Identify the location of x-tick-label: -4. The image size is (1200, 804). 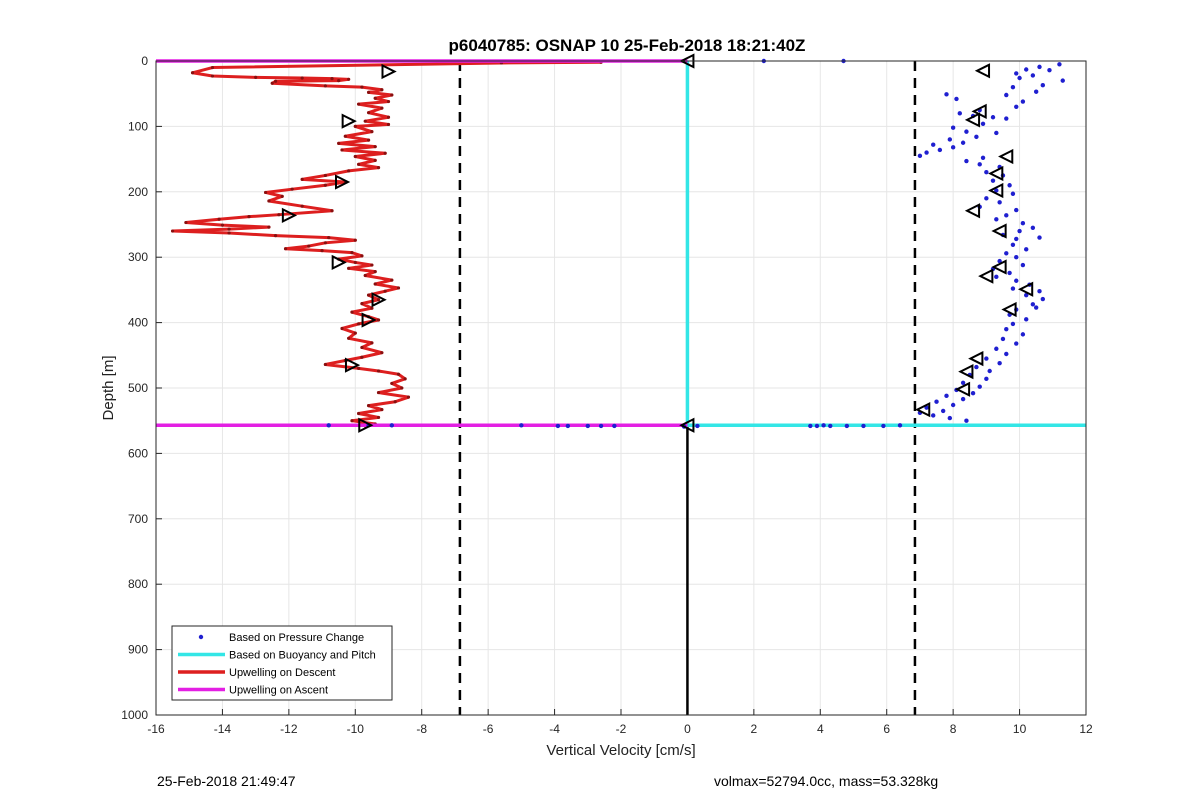
(554, 729).